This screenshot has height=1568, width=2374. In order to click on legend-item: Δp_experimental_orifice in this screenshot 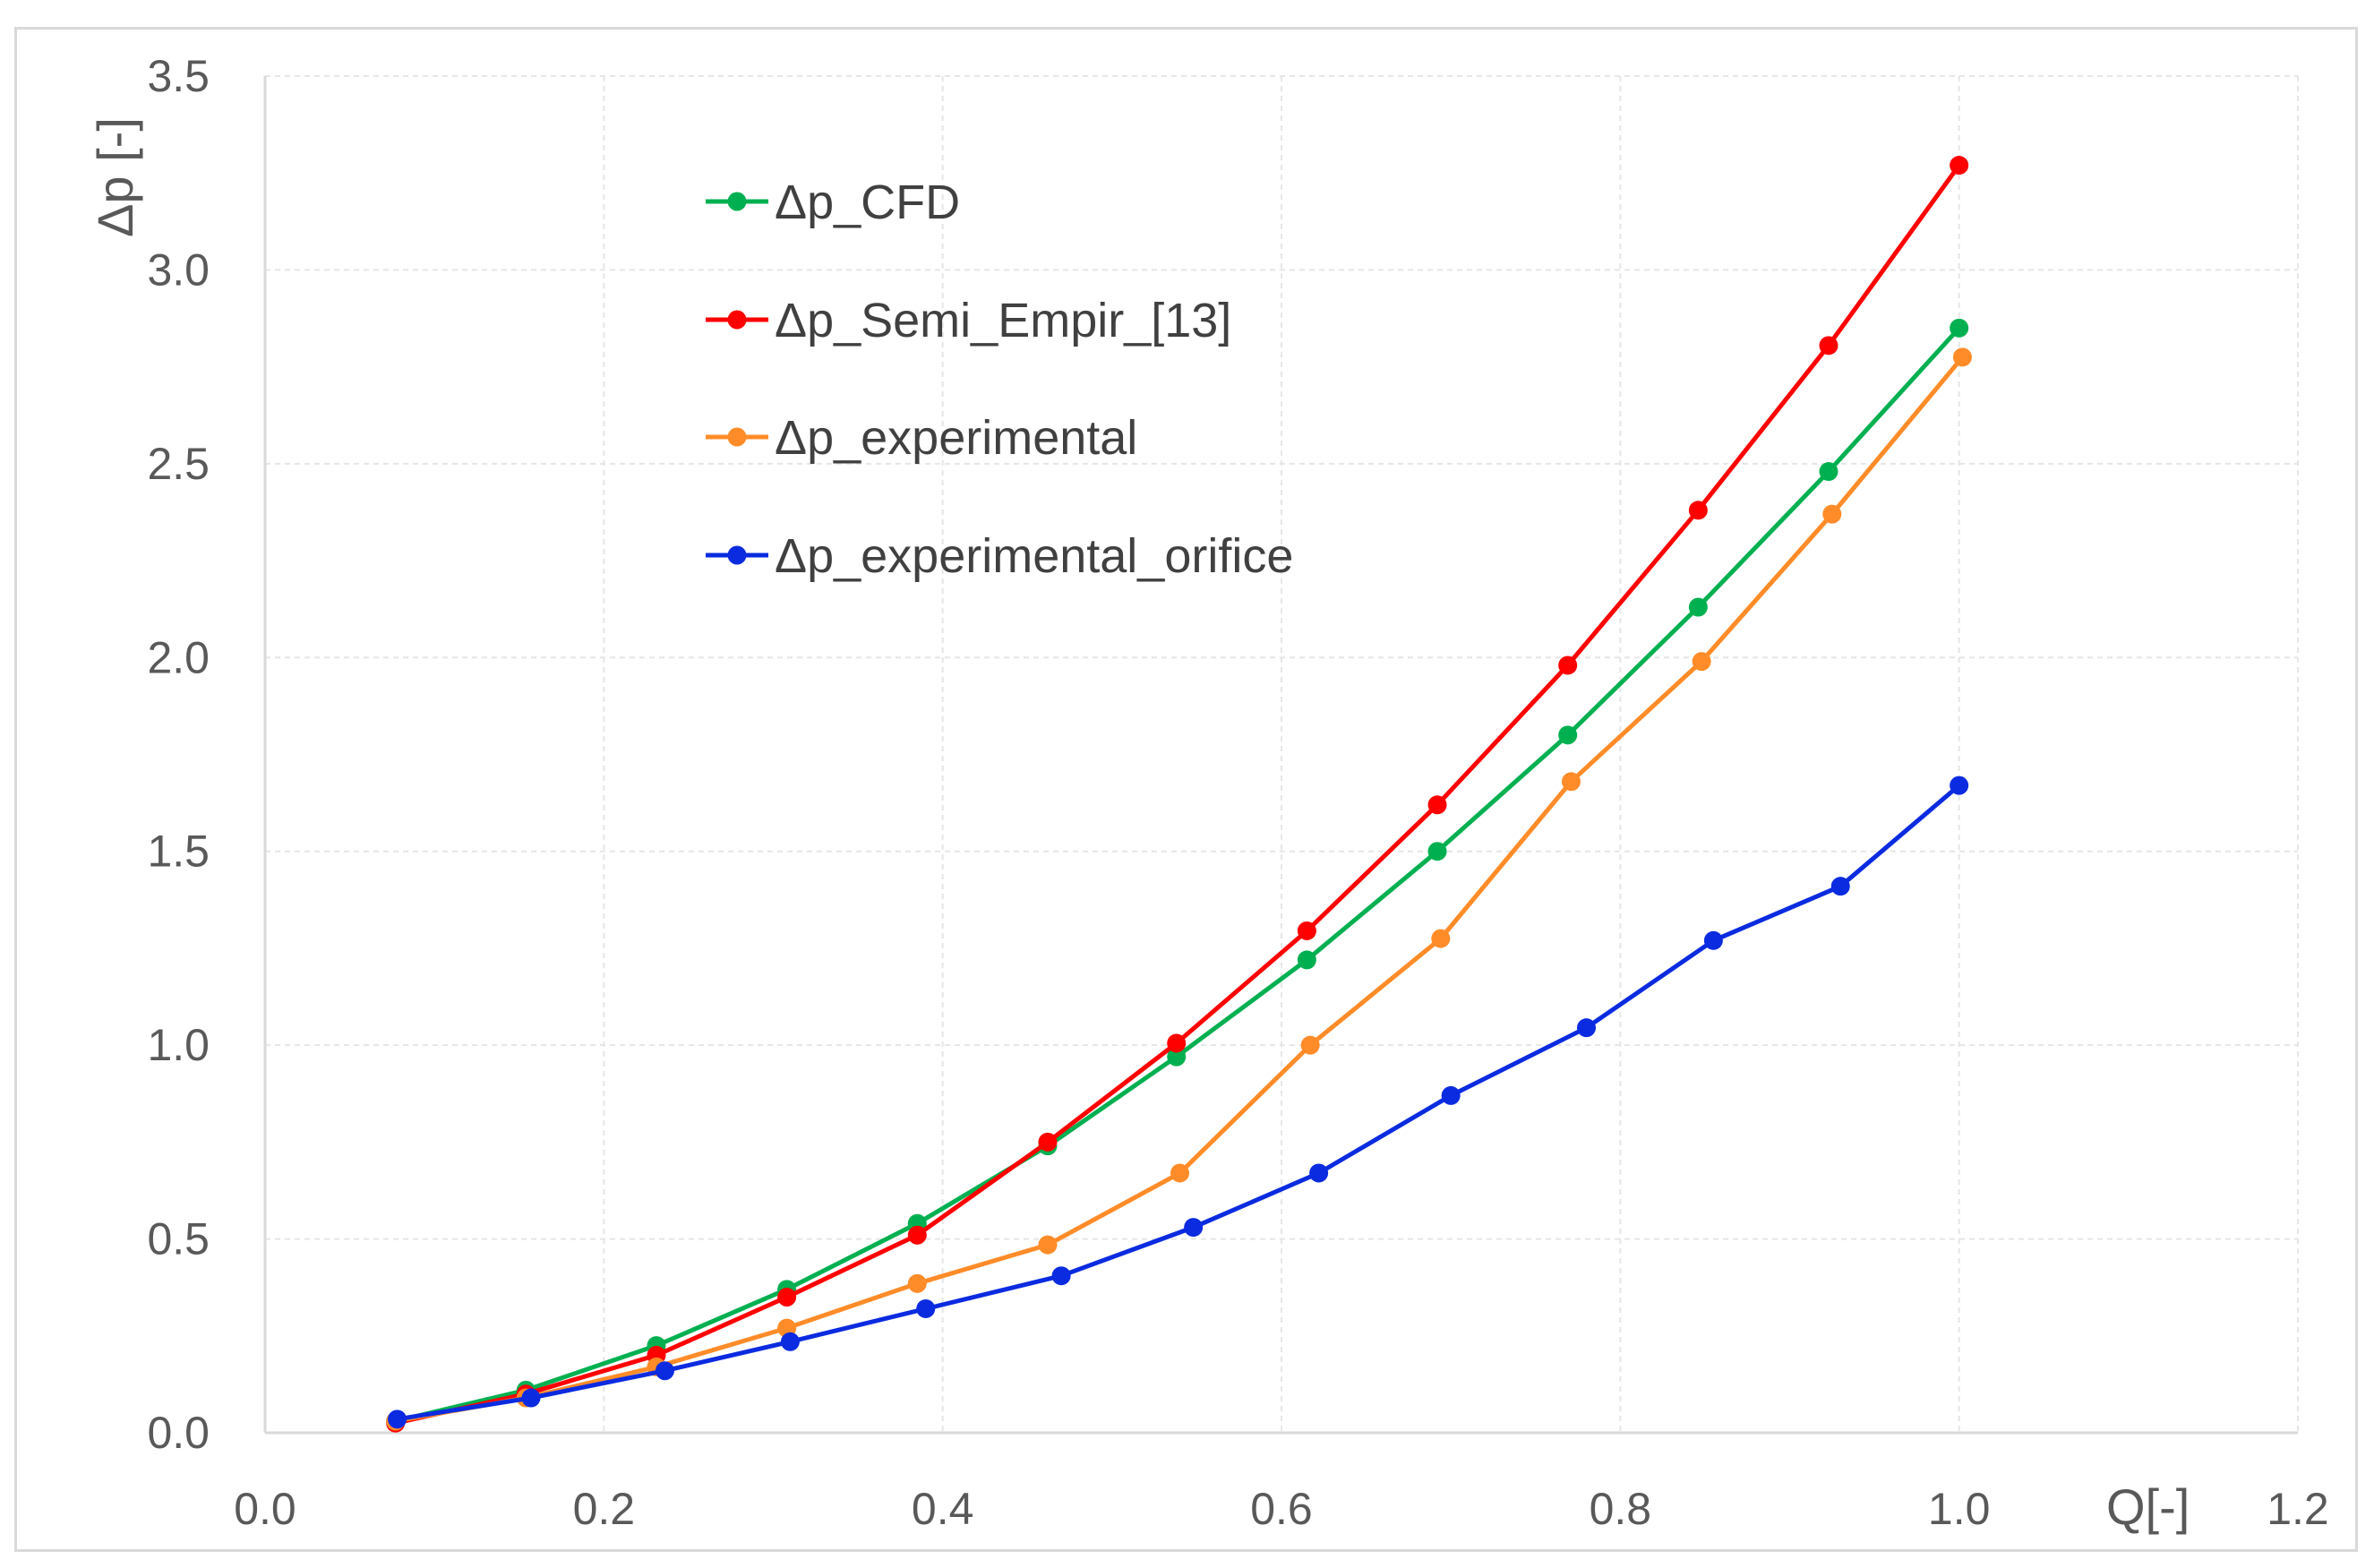, I will do `click(999, 556)`.